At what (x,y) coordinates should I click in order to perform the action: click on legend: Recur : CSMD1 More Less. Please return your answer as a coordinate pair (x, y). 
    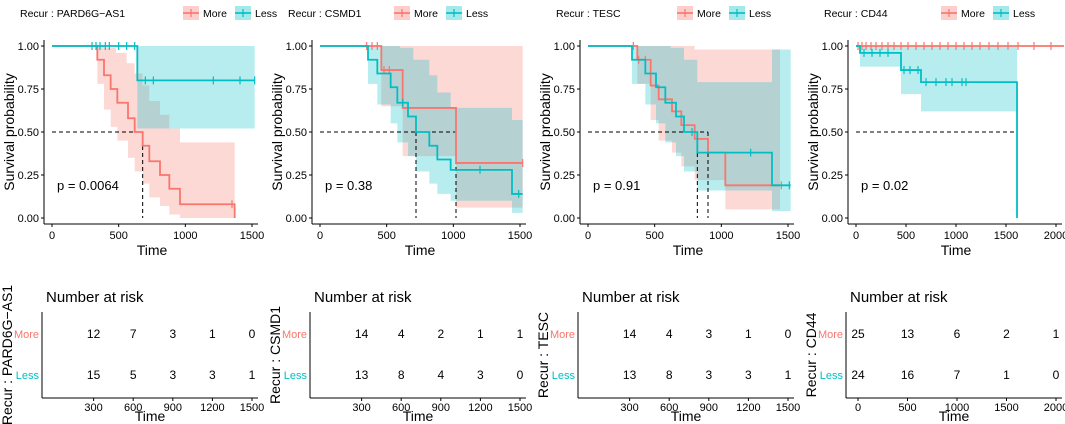
    Looking at the image, I should click on (388, 13).